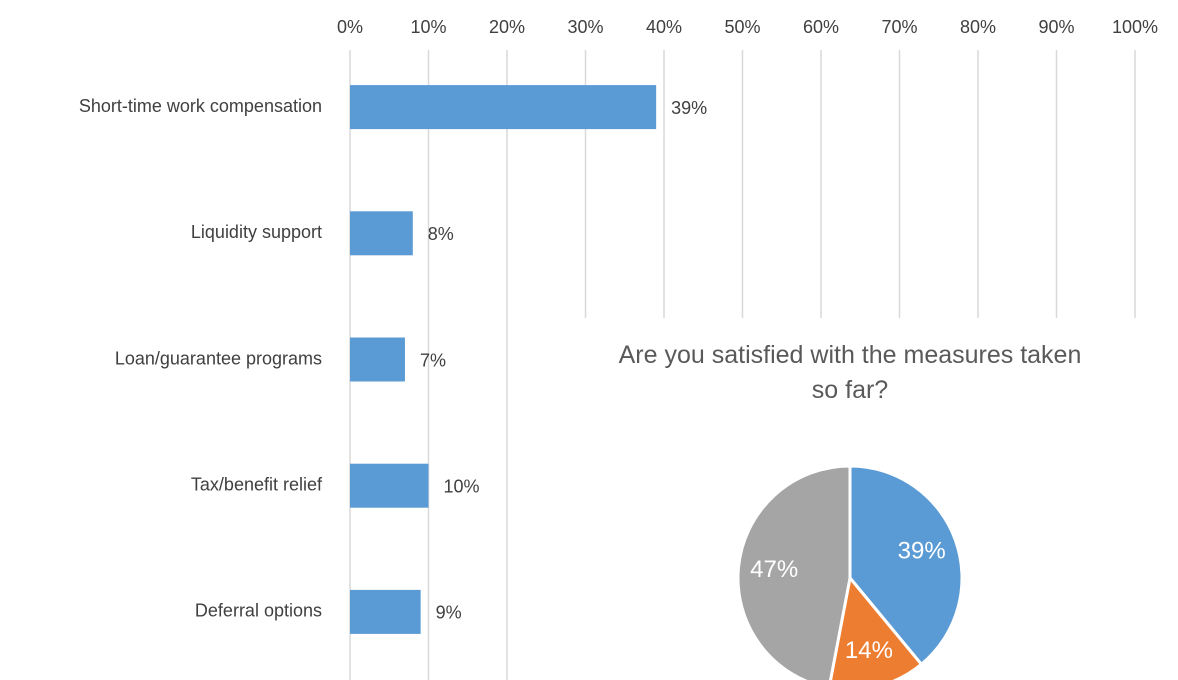 This screenshot has width=1178, height=680. Describe the element at coordinates (200, 106) in the screenshot. I see `category-label: Short-time work compensation` at that location.